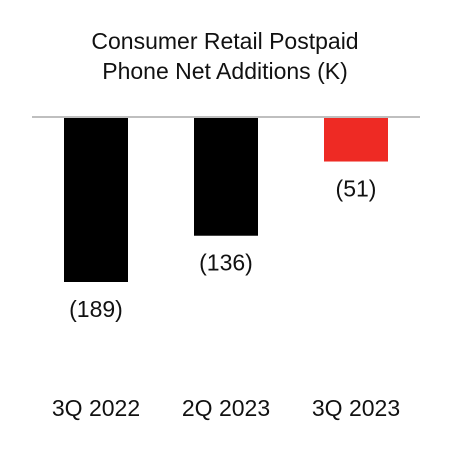  I want to click on x-tick-label-2: 2Q 2023, so click(226, 408).